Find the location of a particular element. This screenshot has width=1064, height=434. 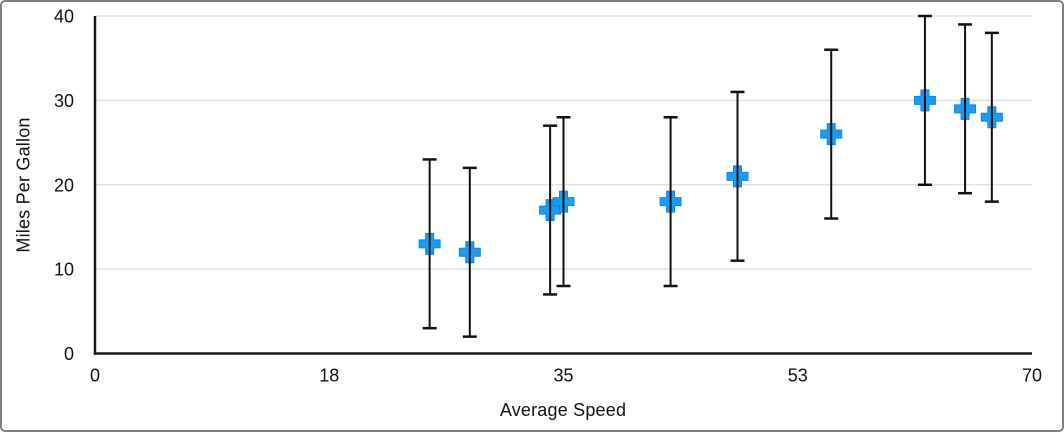

x-tick-label: 0 is located at coordinates (95, 376).